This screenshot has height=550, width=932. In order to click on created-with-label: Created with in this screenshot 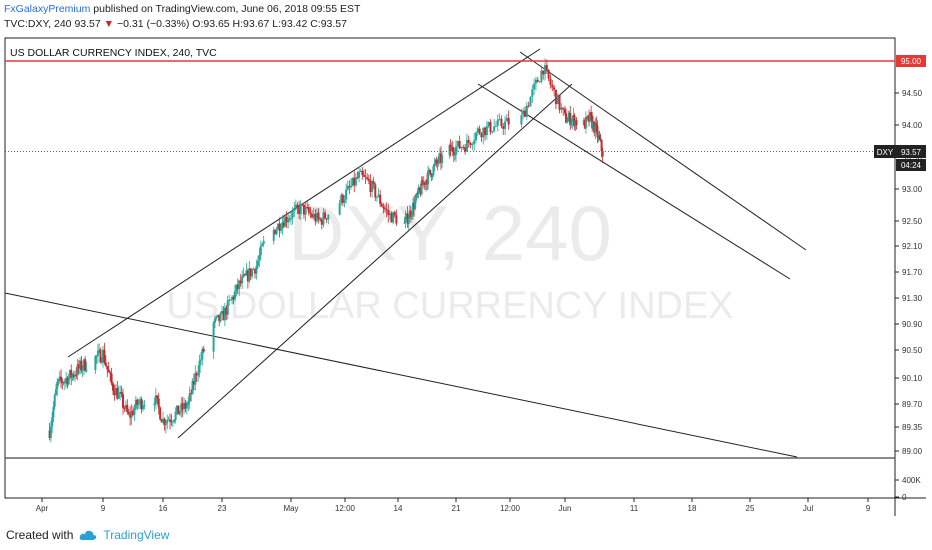, I will do `click(40, 535)`.